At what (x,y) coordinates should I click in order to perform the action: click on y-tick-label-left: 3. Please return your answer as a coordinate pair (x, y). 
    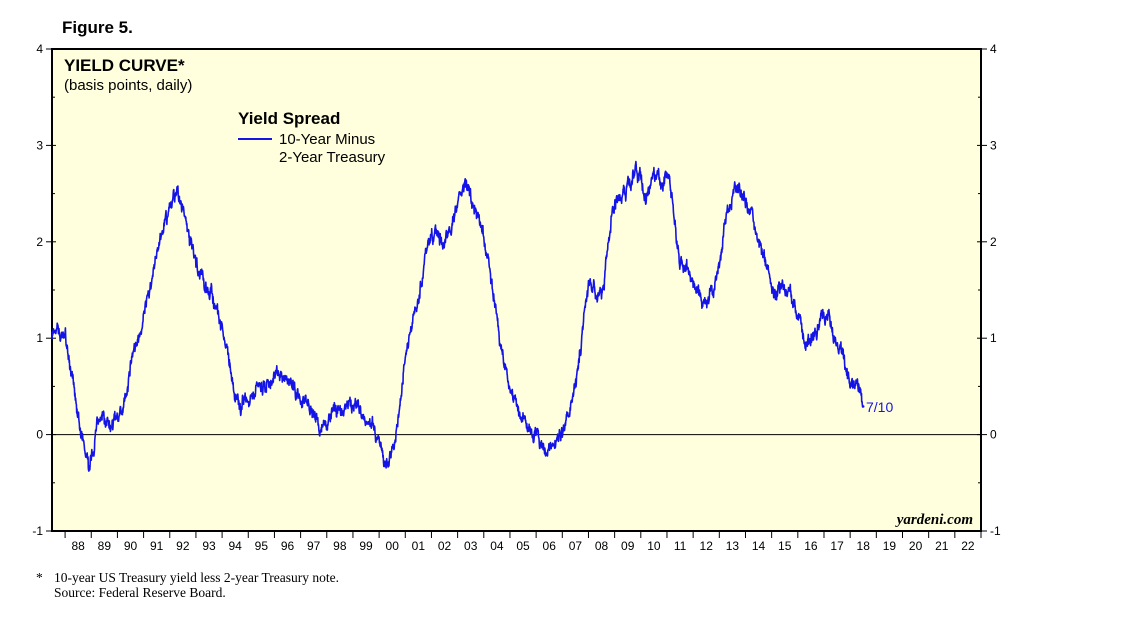
    Looking at the image, I should click on (39, 145).